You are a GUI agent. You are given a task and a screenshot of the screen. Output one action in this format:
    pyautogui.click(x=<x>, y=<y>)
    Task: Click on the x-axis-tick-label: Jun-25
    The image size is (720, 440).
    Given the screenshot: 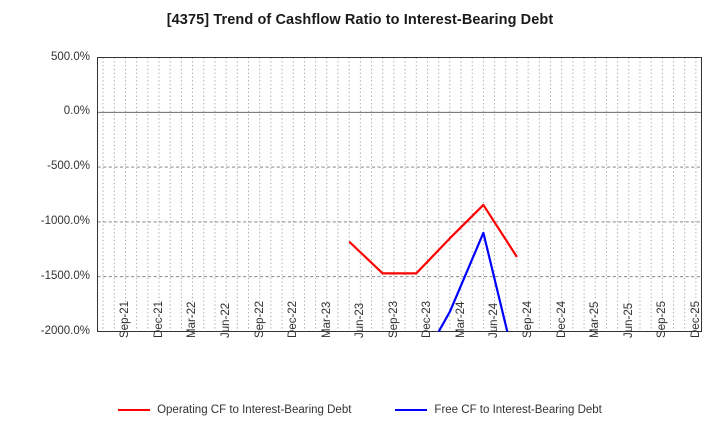 What is the action you would take?
    pyautogui.click(x=628, y=320)
    